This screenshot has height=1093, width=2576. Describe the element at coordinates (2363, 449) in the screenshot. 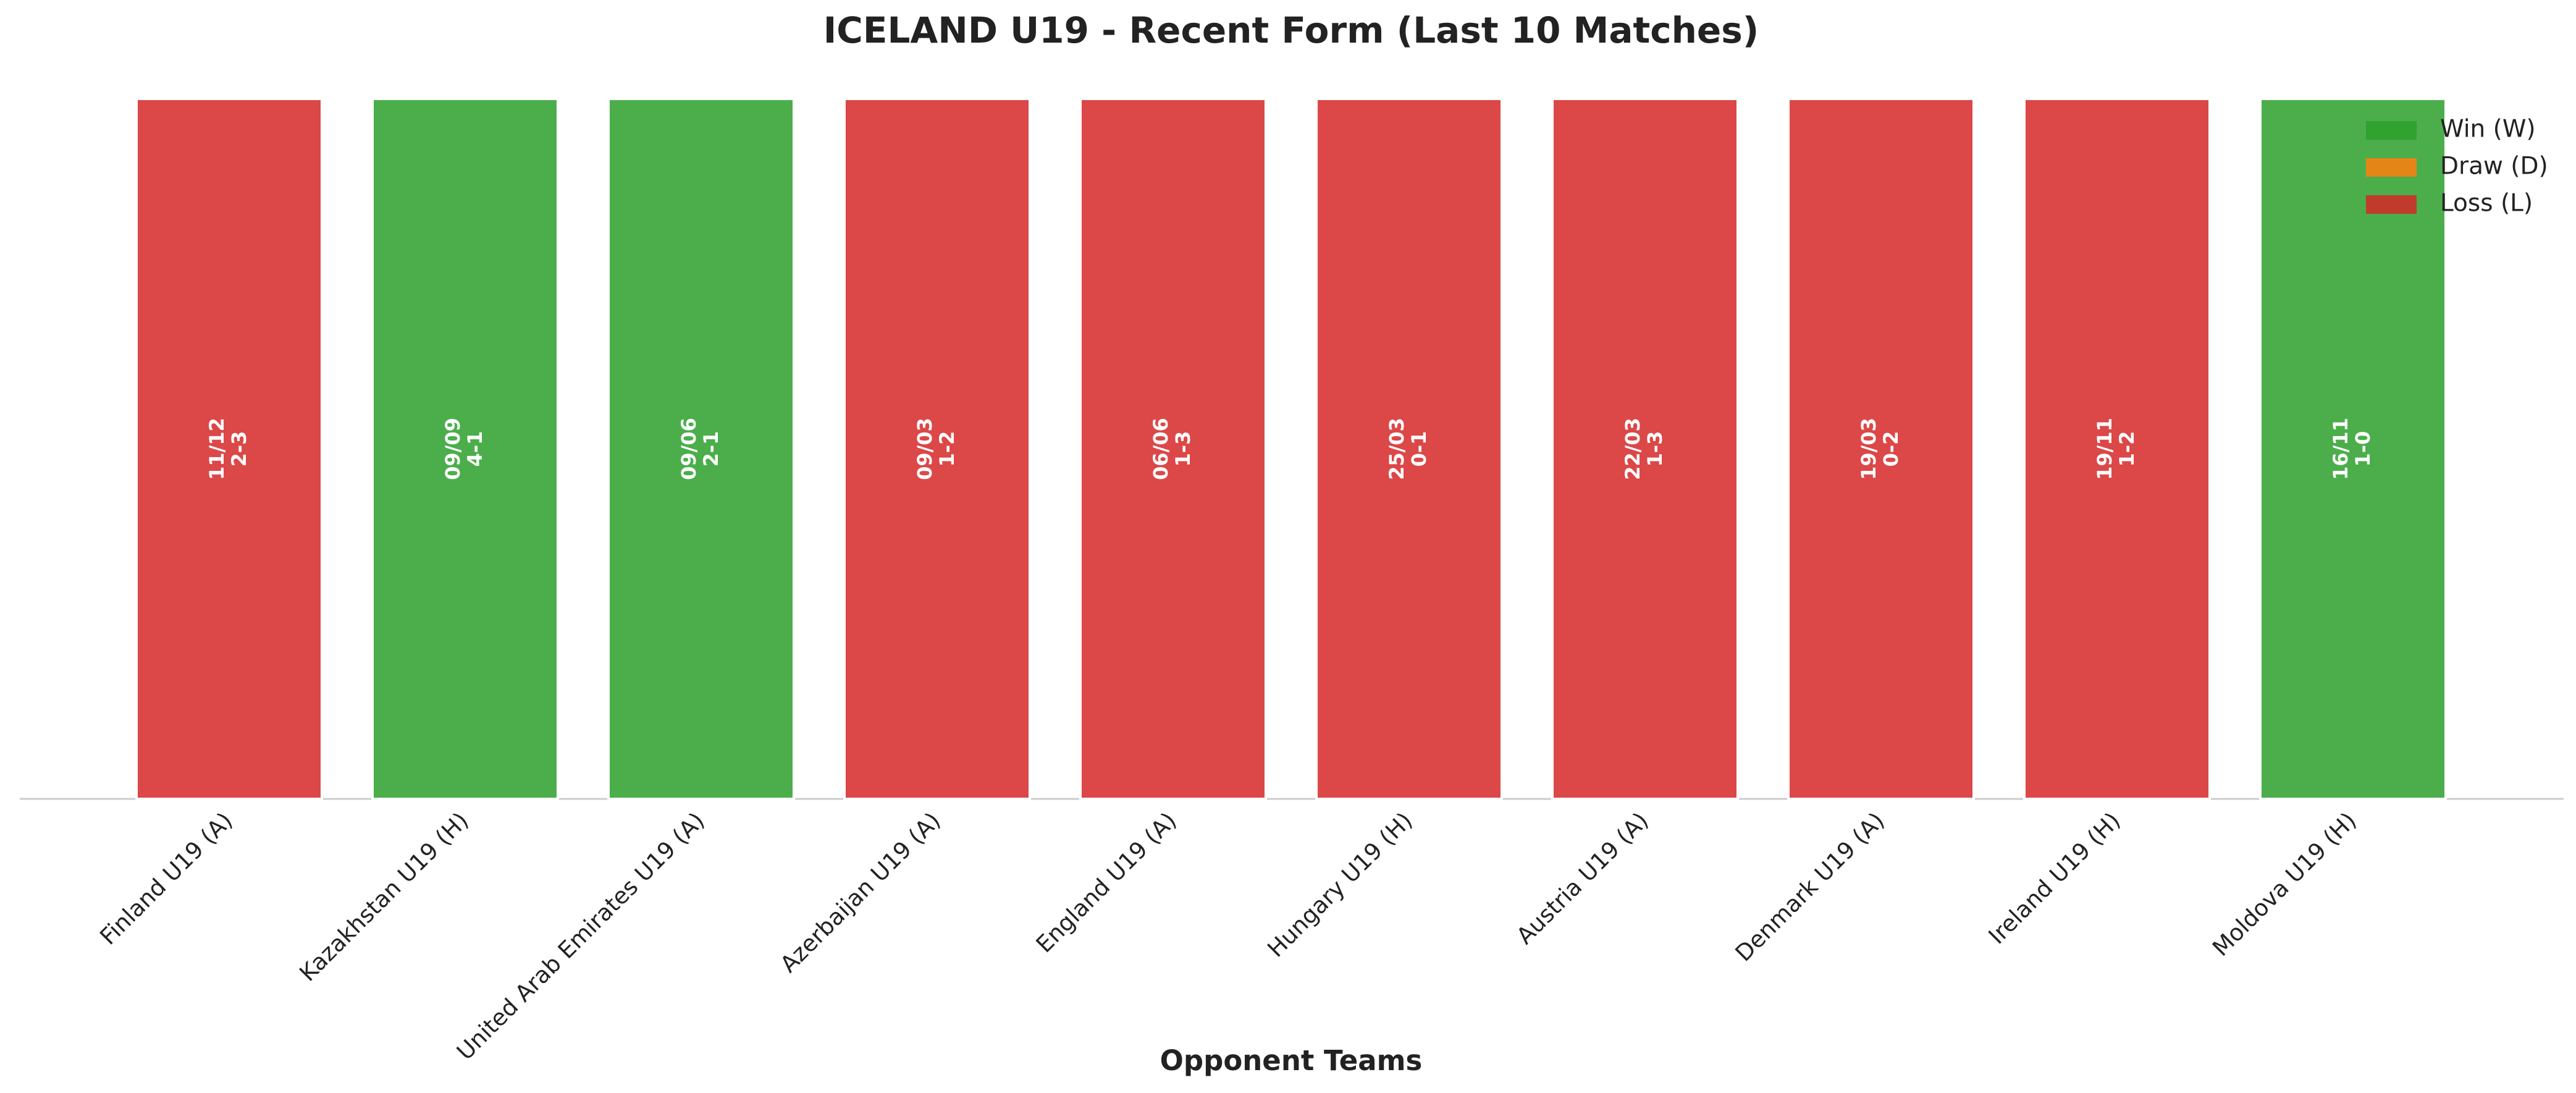

I see `bar-score-label: 1-0` at that location.